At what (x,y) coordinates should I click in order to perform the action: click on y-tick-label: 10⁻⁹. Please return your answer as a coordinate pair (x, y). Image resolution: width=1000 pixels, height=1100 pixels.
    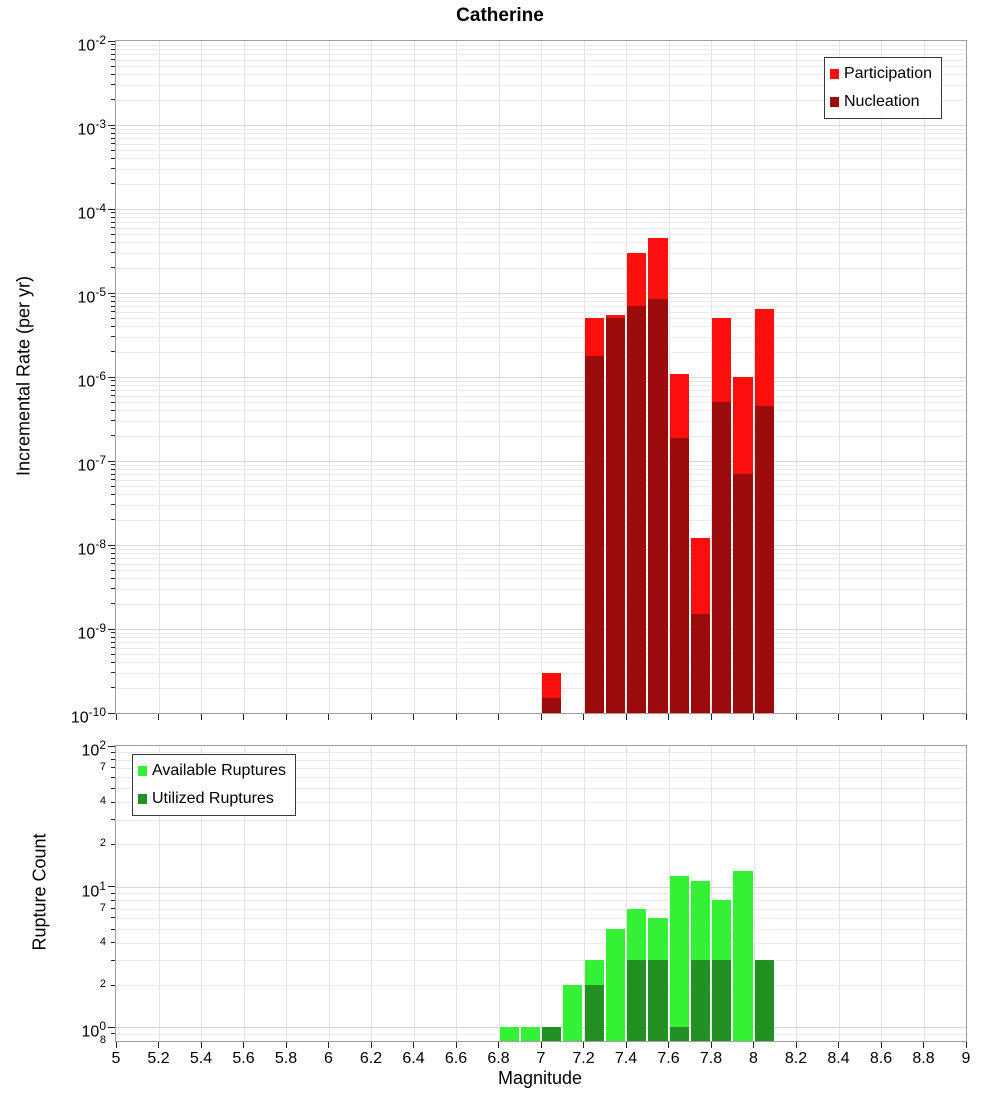
    Looking at the image, I should click on (91, 632).